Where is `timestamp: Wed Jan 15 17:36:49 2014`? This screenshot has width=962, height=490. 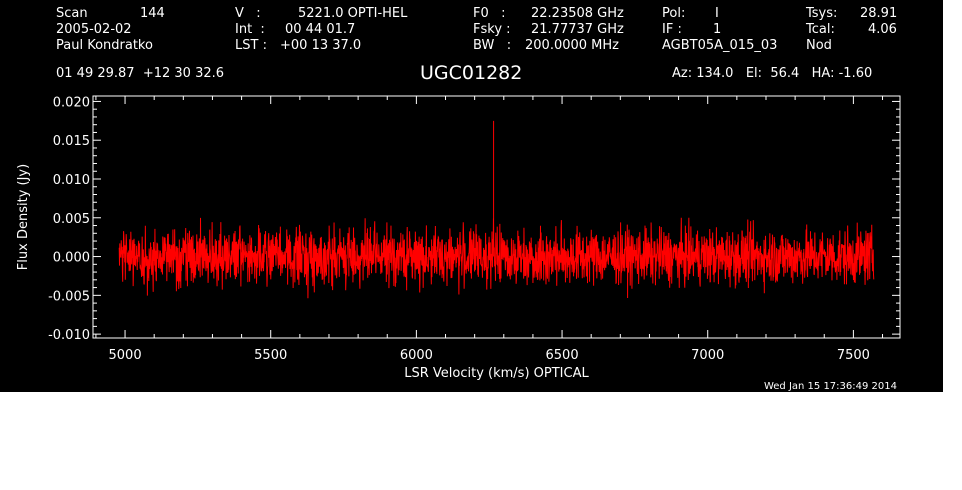 timestamp: Wed Jan 15 17:36:49 2014 is located at coordinates (830, 386).